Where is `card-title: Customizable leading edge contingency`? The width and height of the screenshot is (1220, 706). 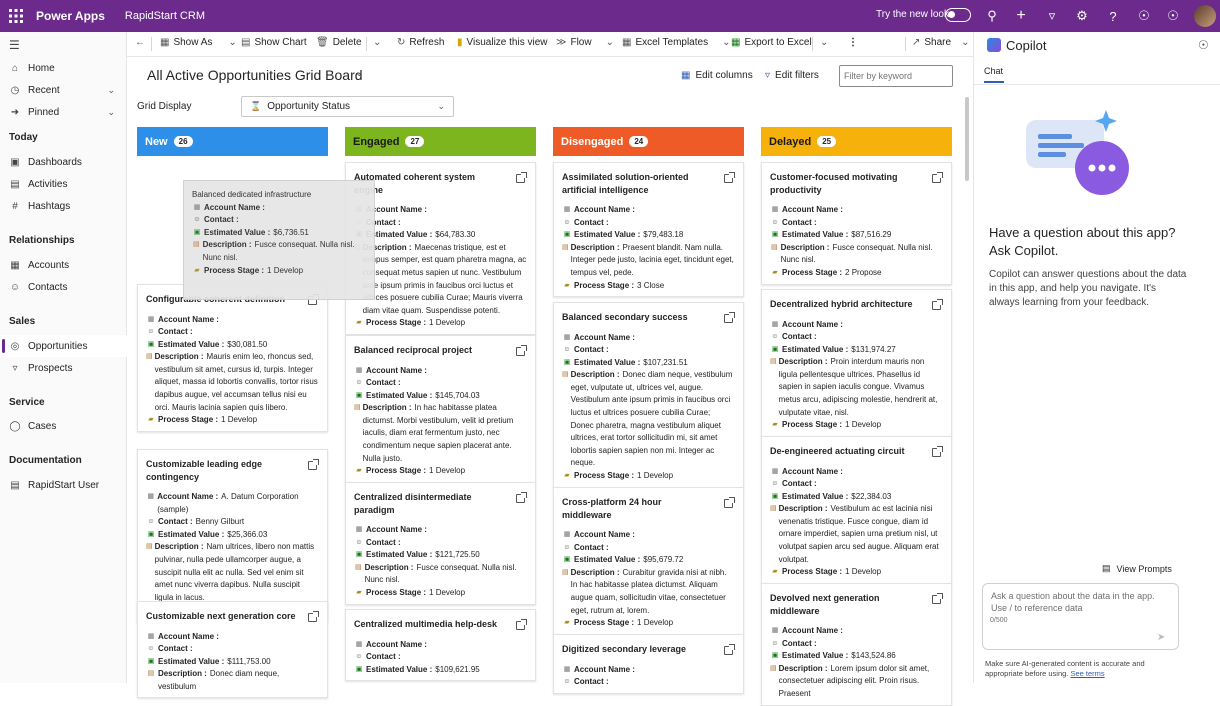 card-title: Customizable leading edge contingency is located at coordinates (204, 470).